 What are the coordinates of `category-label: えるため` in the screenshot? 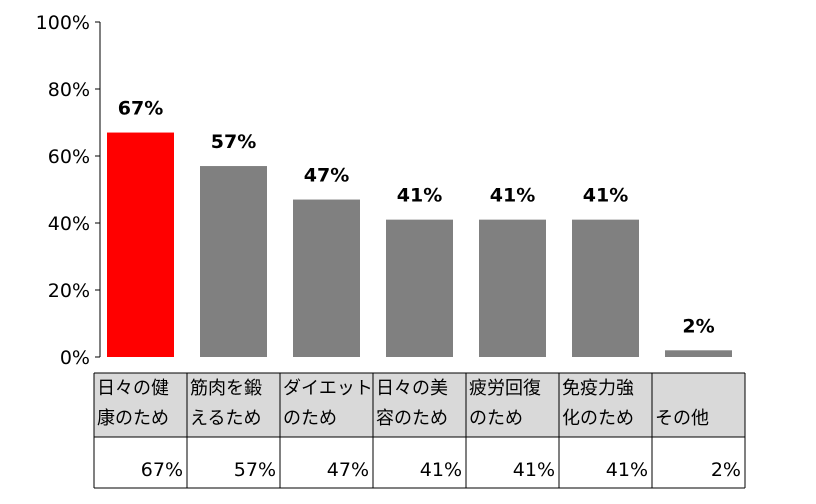 It's located at (225, 418).